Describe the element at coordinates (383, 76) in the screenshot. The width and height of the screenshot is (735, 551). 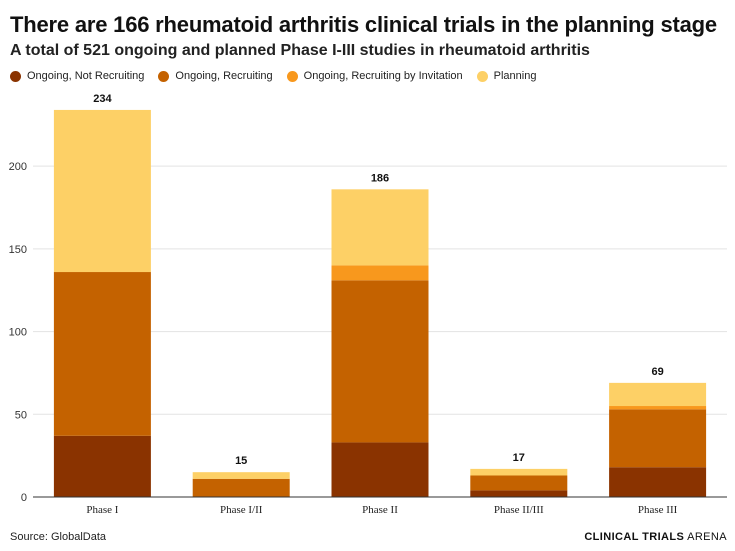
I see `legend-label: Ongoing, Recruiting by Invitation` at that location.